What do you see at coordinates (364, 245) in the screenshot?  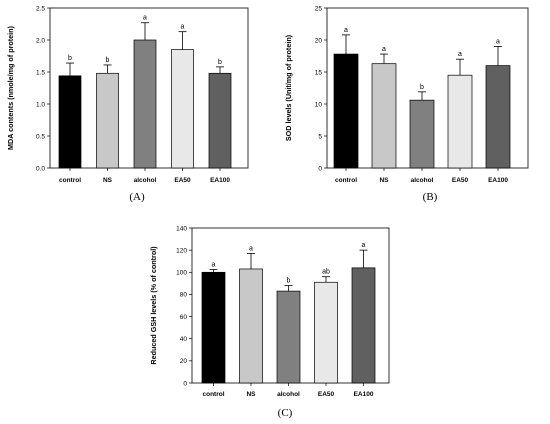 I see `panel-c-significance-EA100: a` at bounding box center [364, 245].